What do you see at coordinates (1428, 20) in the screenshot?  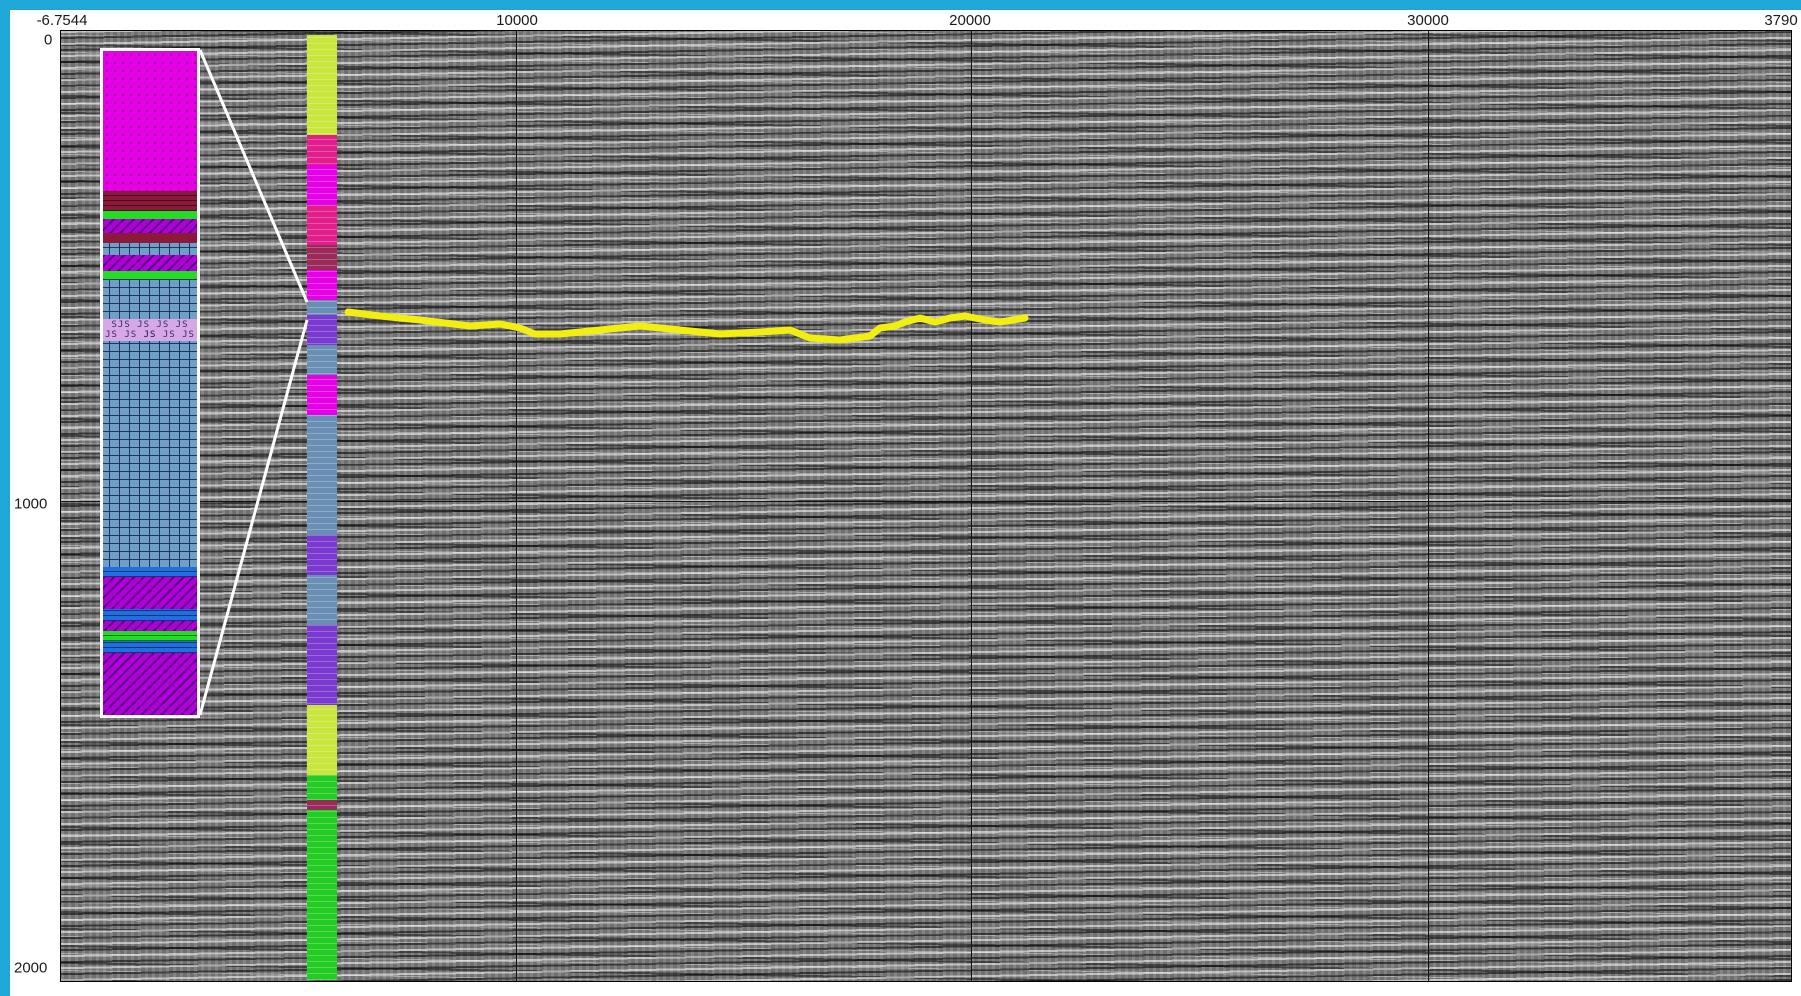 I see `x-tick-label-30000: 30000` at bounding box center [1428, 20].